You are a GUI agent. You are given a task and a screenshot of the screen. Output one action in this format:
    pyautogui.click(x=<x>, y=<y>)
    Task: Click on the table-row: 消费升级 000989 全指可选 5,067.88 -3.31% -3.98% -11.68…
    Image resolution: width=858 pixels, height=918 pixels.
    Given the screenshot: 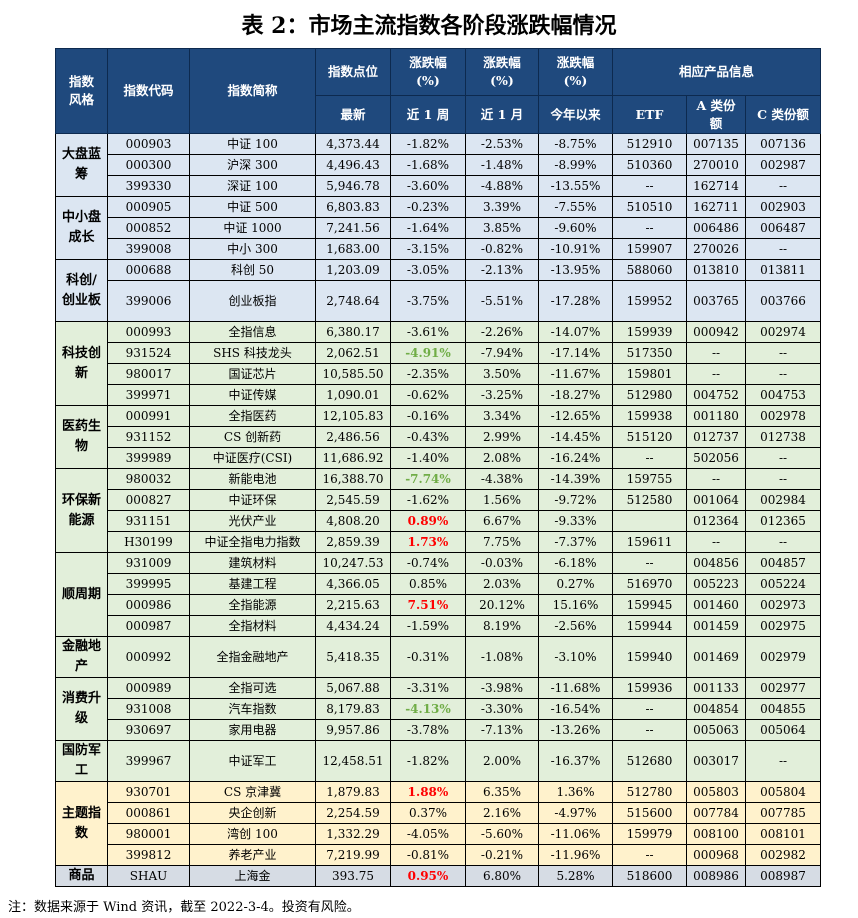 What is the action you would take?
    pyautogui.click(x=438, y=709)
    